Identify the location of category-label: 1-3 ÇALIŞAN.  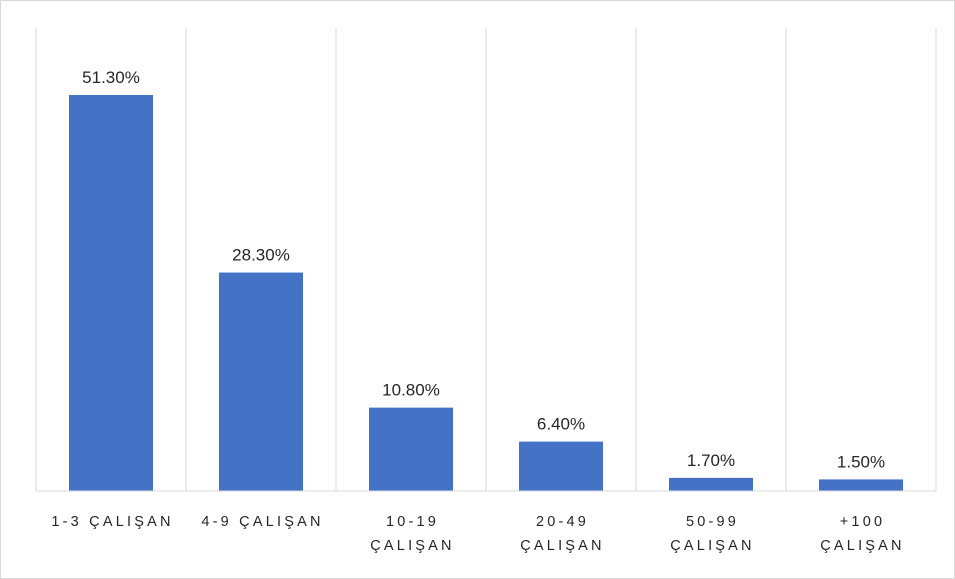
(112, 522).